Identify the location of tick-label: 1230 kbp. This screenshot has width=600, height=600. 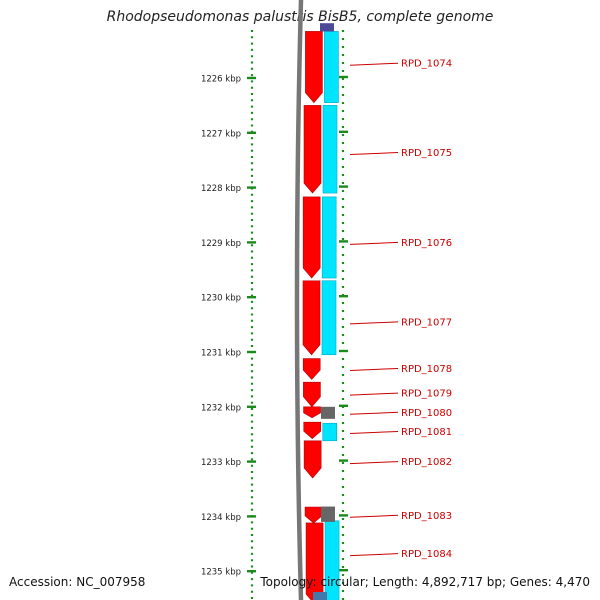
(221, 299).